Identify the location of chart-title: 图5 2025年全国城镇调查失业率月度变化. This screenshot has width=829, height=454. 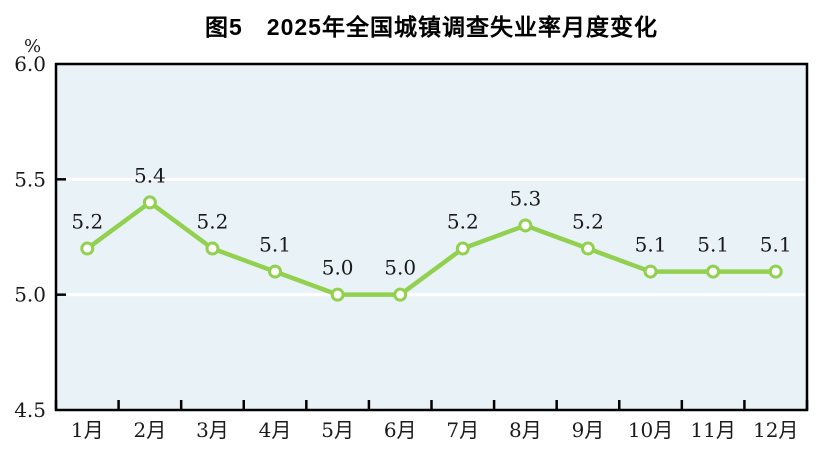
(431, 27).